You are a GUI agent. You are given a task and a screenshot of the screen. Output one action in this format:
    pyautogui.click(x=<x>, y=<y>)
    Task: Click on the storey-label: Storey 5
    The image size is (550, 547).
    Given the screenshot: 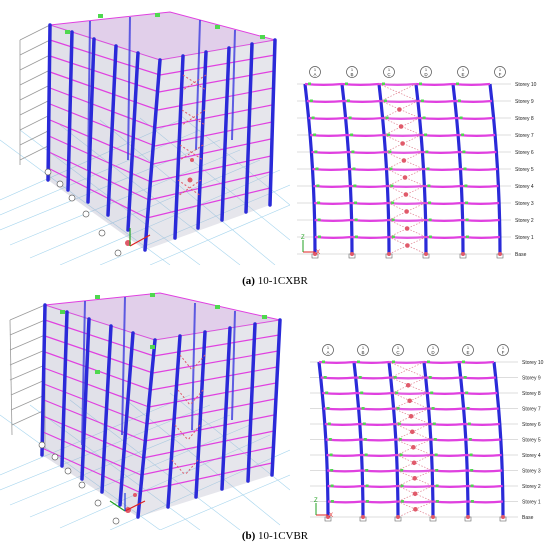 What is the action you would take?
    pyautogui.click(x=524, y=170)
    